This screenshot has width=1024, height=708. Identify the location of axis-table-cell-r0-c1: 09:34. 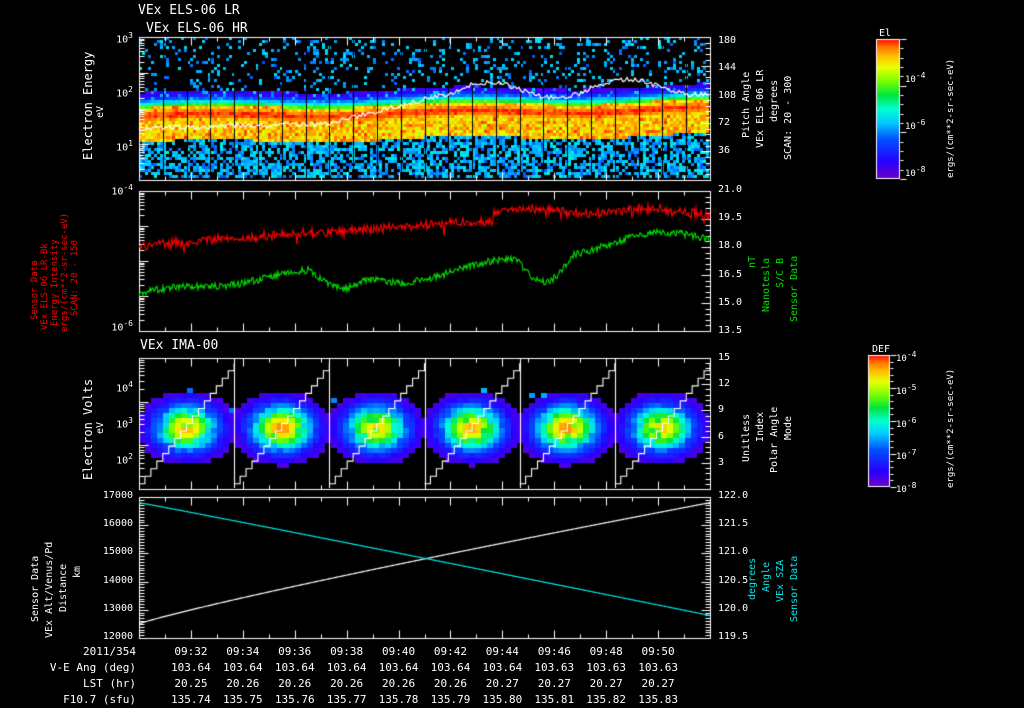
(243, 651).